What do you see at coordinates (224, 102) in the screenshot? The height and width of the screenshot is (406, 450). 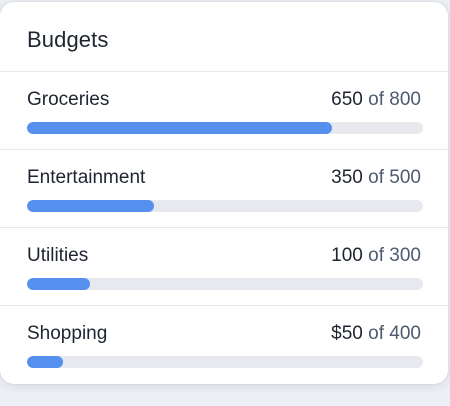 I see `budget-row-header: Groceries 650 of 800` at bounding box center [224, 102].